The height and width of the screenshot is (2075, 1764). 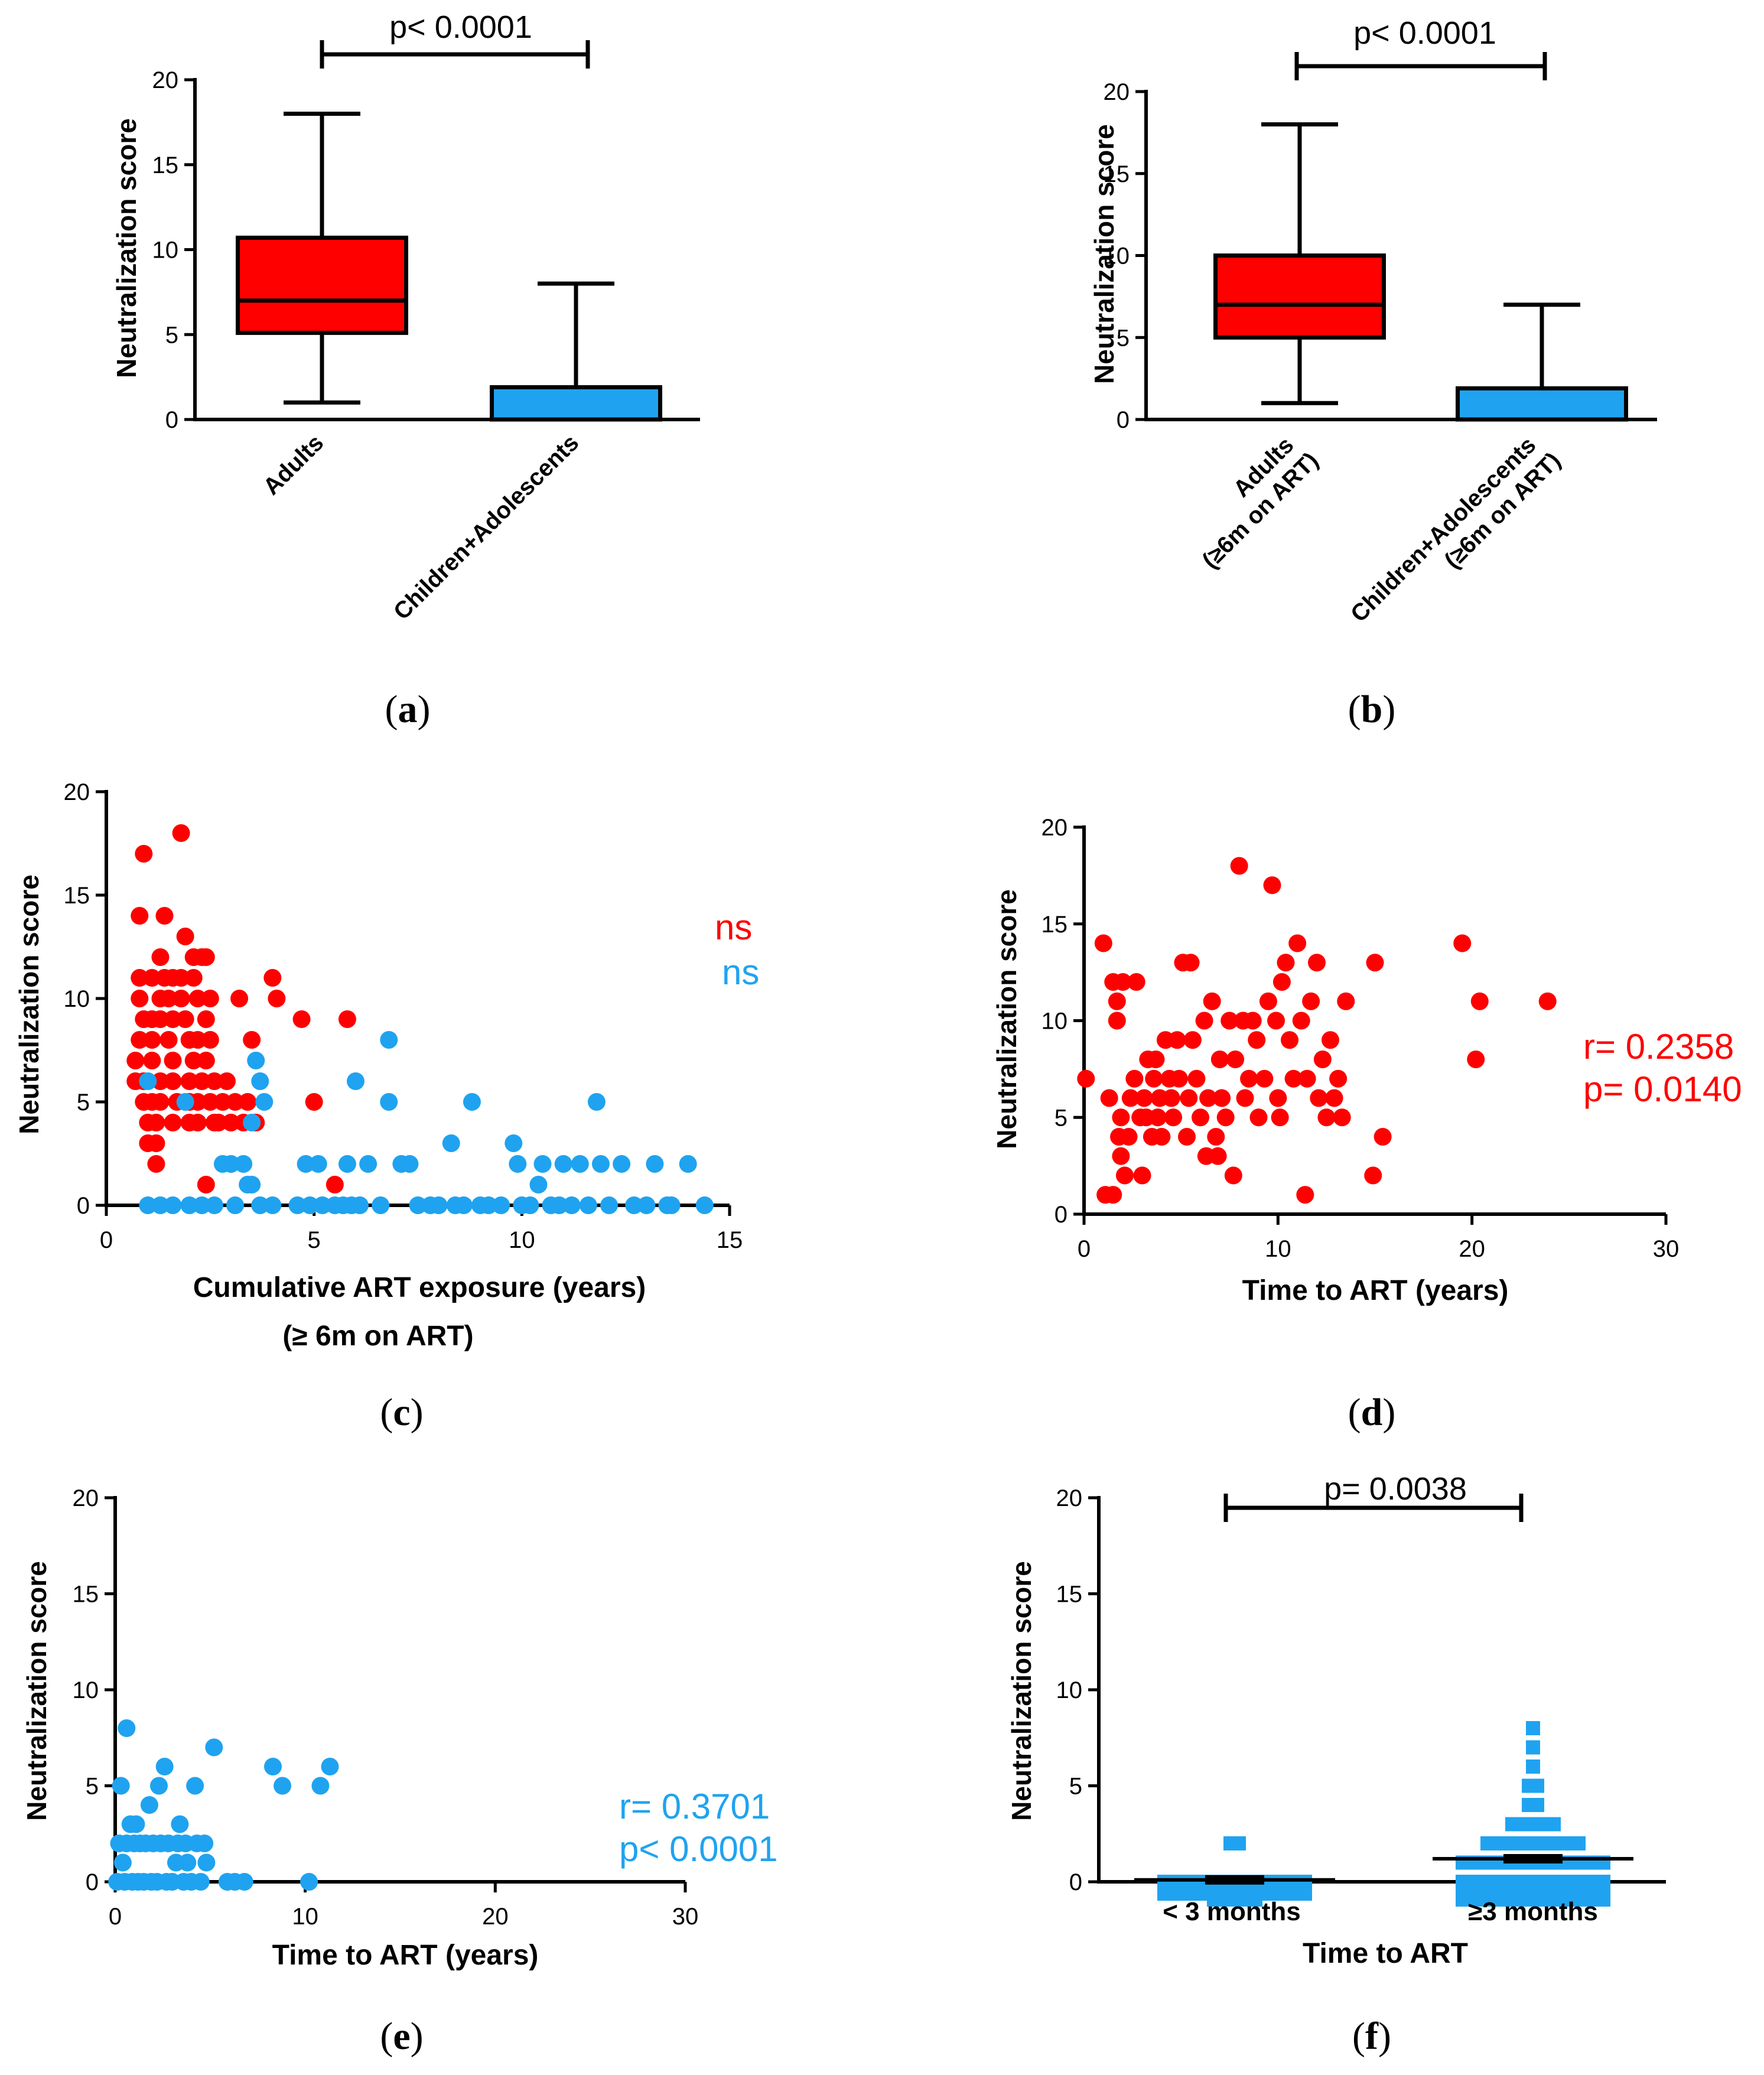 I want to click on panel-e-y-tick-label: 20, so click(x=86, y=1498).